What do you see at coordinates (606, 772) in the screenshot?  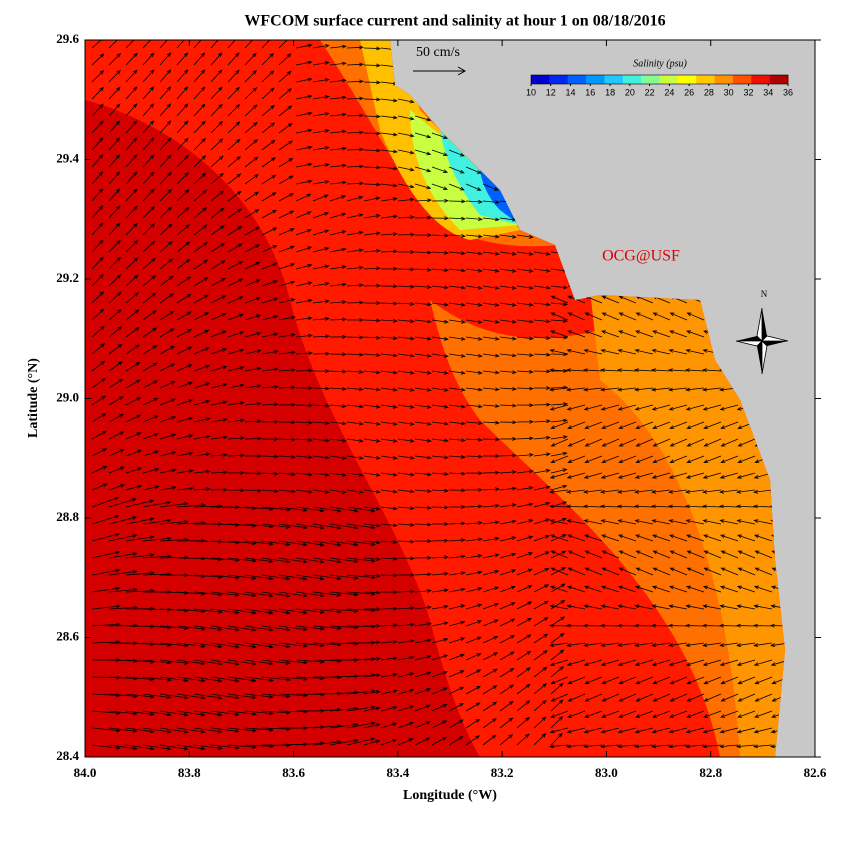 I see `x-tick-label: 83.0` at bounding box center [606, 772].